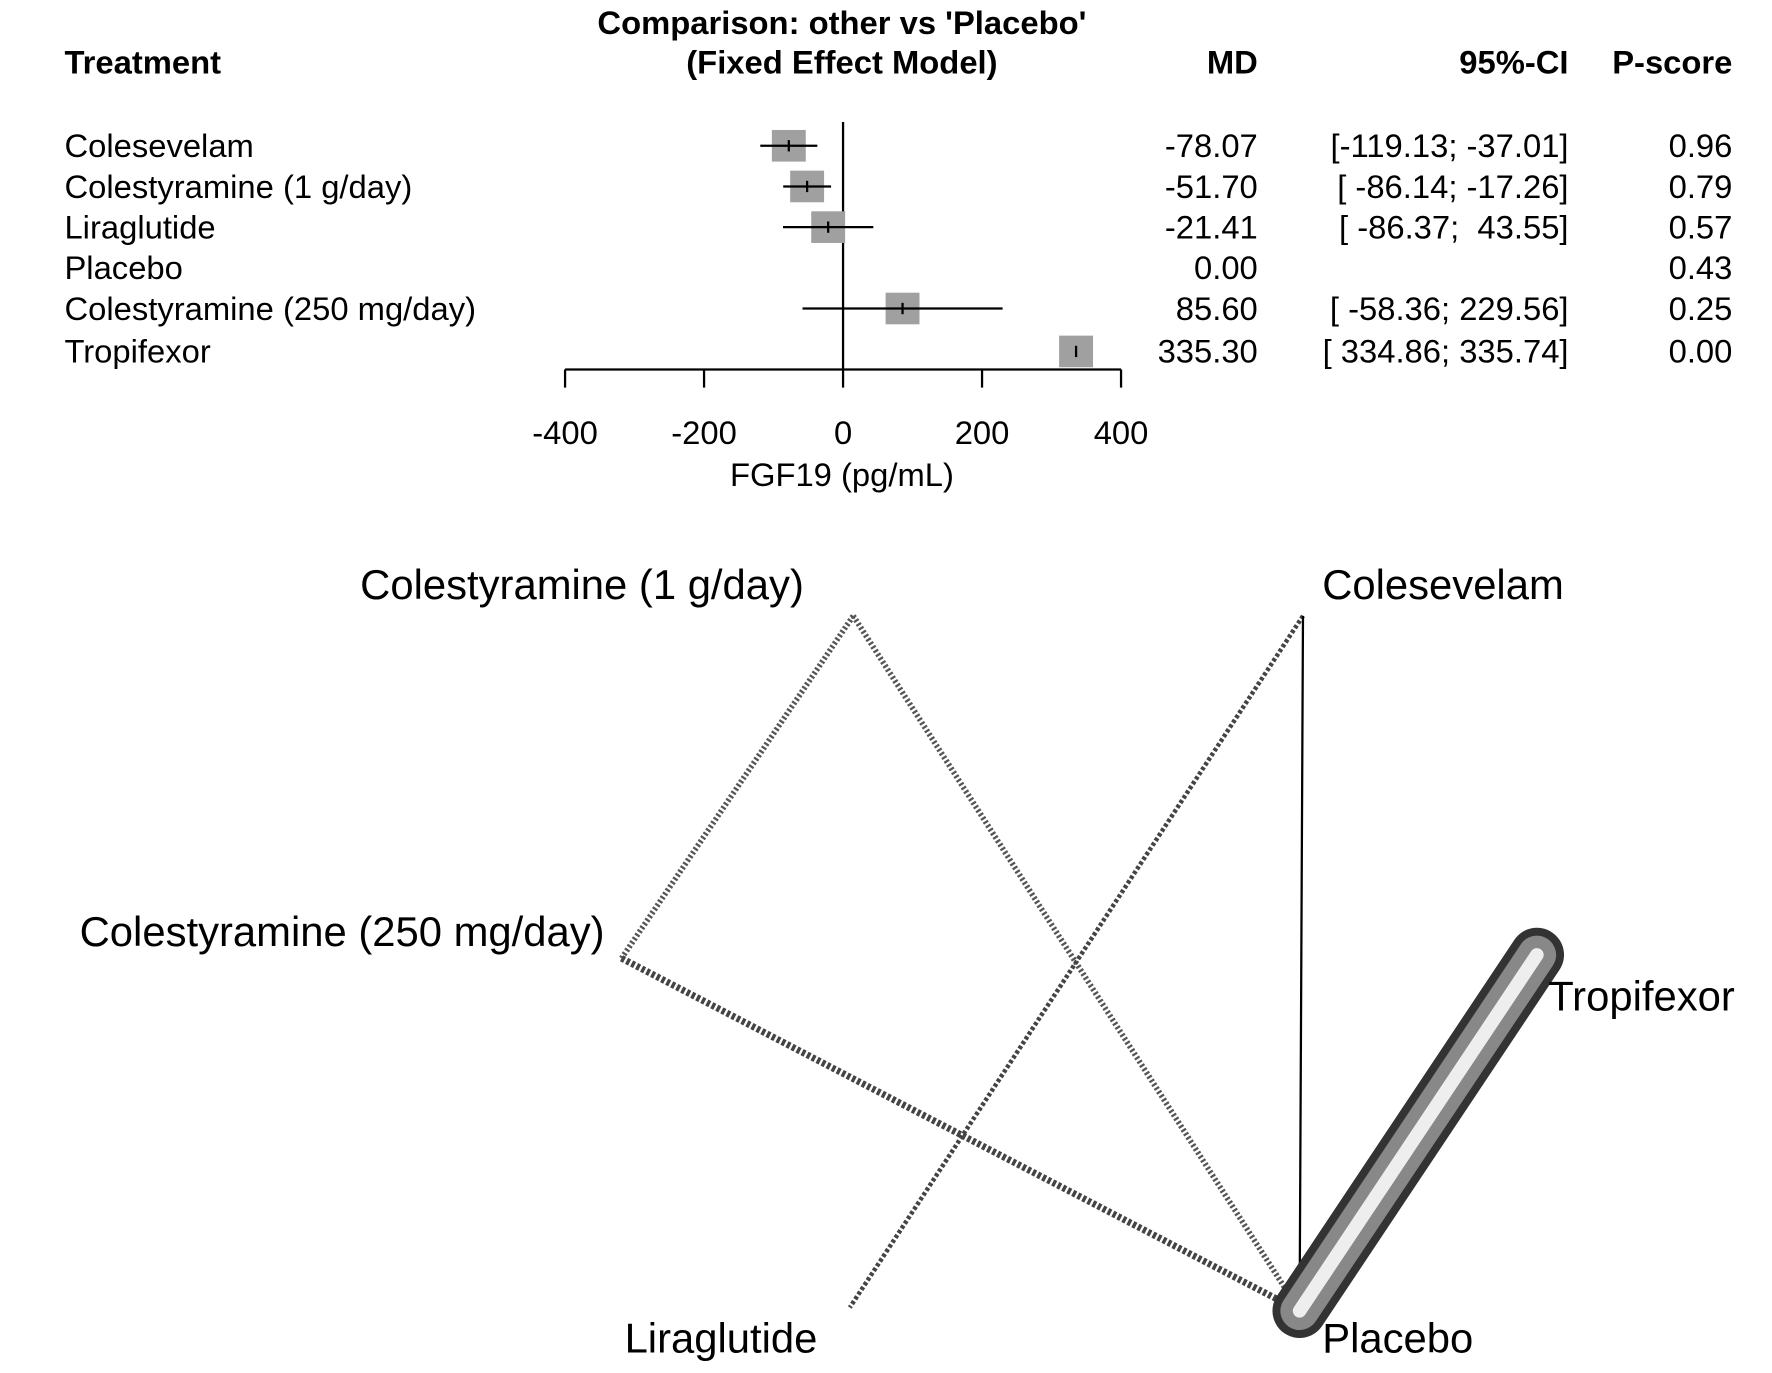  I want to click on x-axis-label: FGF19 (pg/mL), so click(842, 474).